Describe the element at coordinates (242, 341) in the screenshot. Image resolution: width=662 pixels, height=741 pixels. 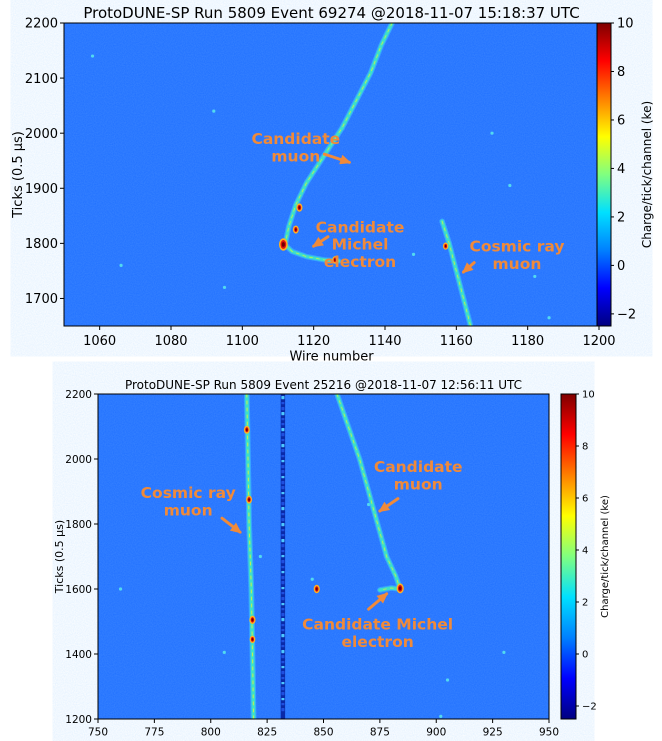
I see `x-tick-label: 1100` at that location.